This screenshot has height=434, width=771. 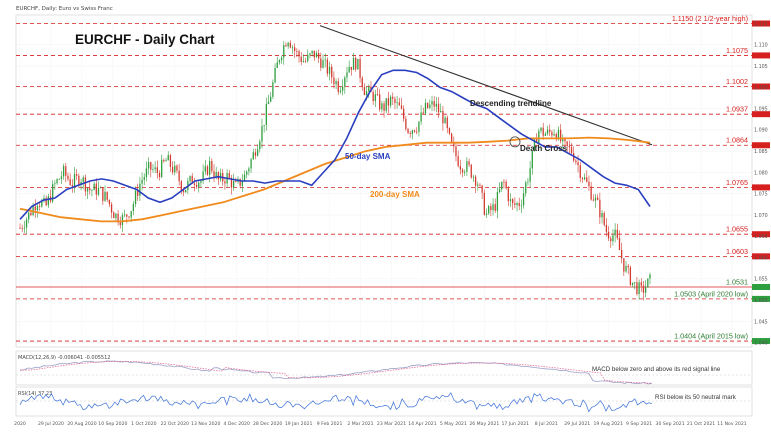 I want to click on y-tick-label: 1.055, so click(x=761, y=280).